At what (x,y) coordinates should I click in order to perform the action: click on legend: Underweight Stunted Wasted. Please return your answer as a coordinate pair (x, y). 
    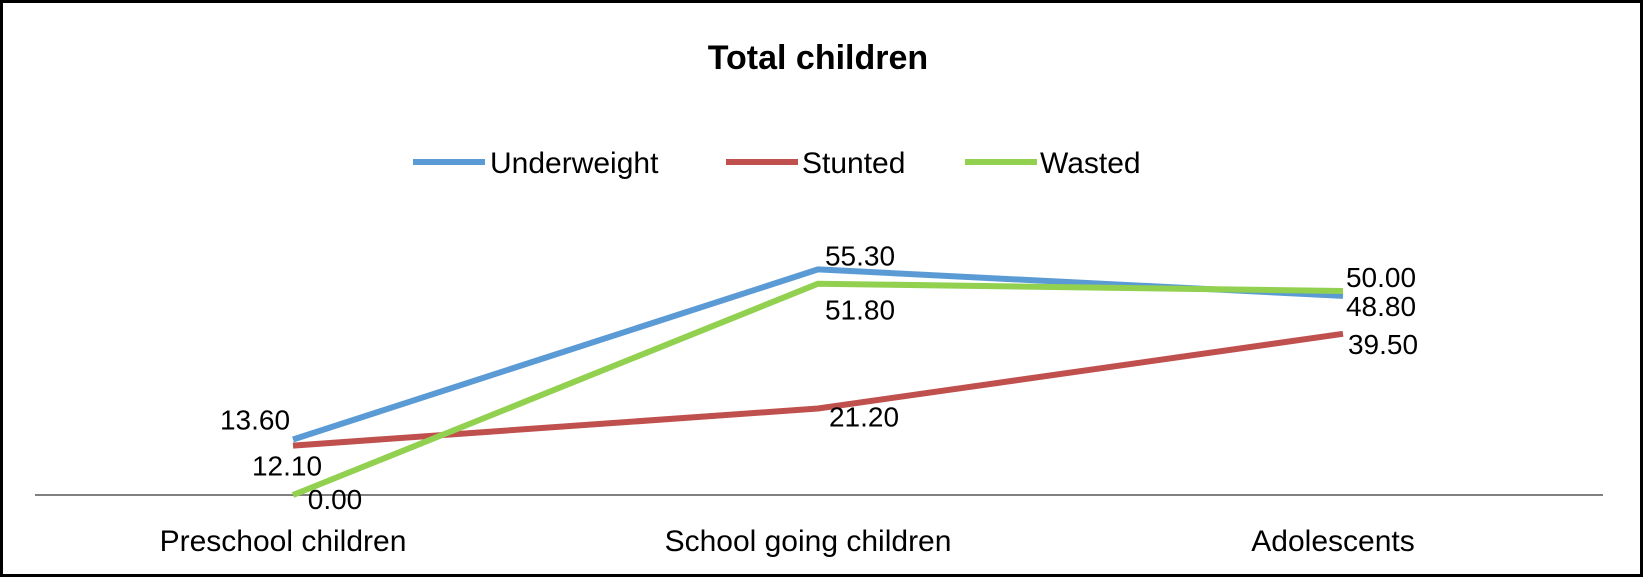
    Looking at the image, I should click on (777, 163).